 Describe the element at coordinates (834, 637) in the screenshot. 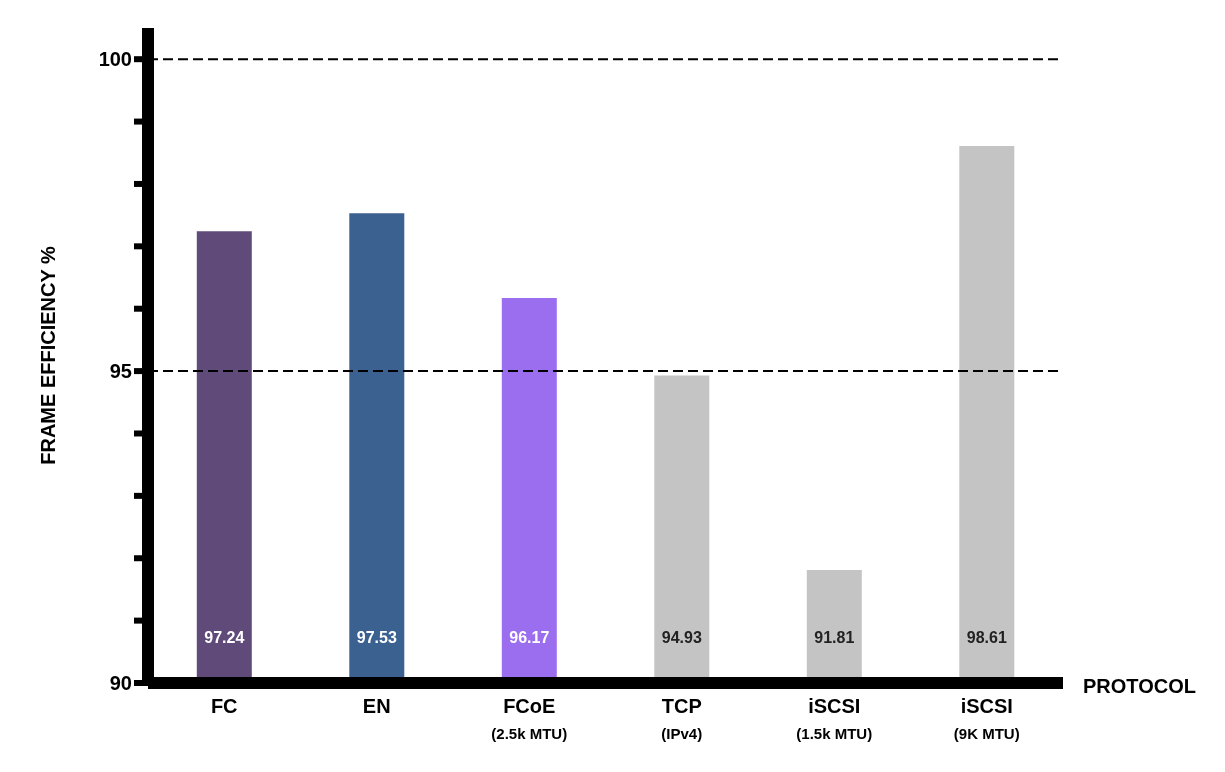

I see `data-label: 91.81` at that location.